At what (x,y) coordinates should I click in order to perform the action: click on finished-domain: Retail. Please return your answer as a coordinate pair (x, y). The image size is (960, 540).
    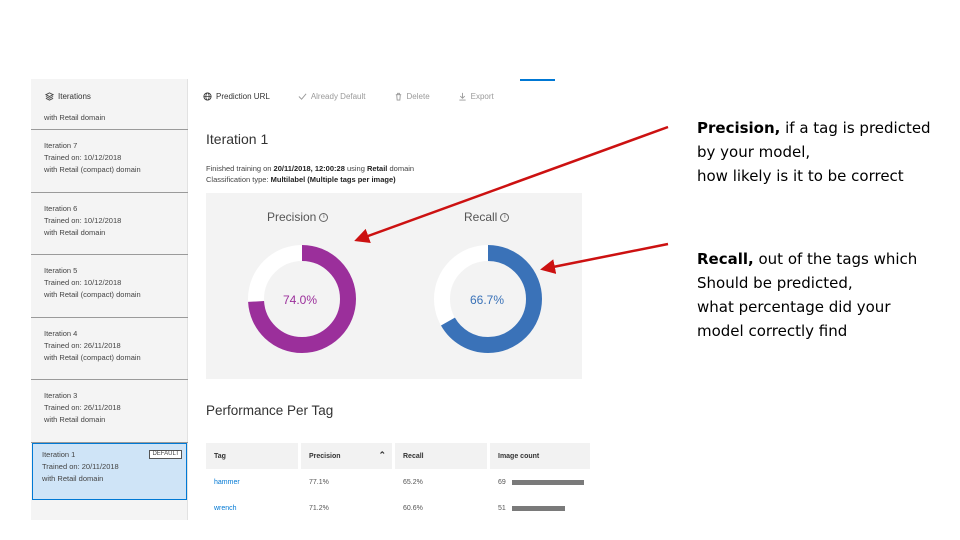
    Looking at the image, I should click on (377, 168).